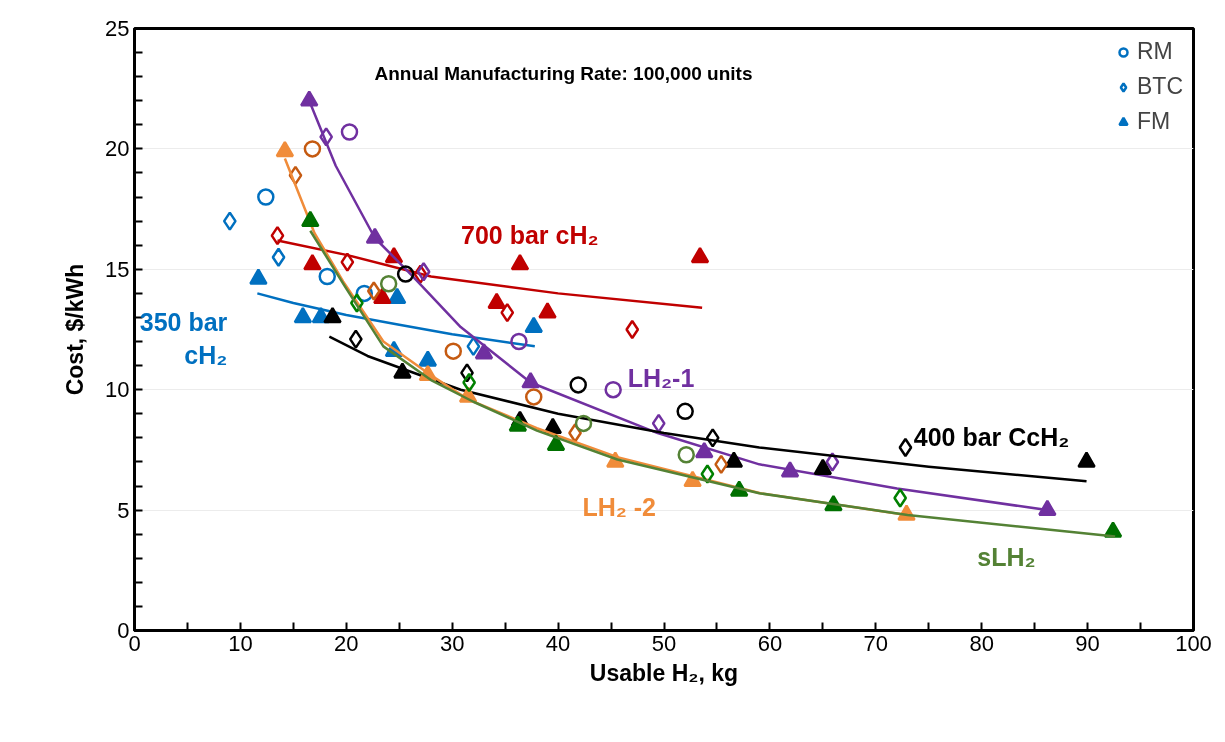 Image resolution: width=1225 pixels, height=742 pixels. Describe the element at coordinates (991, 436) in the screenshot. I see `series-label: 400 bar CcH₂` at that location.